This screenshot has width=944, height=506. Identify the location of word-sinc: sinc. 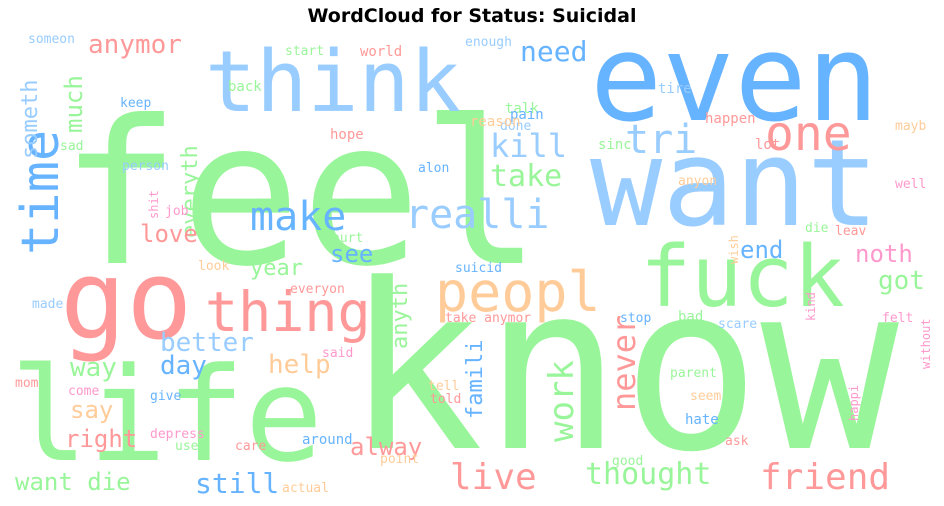
(615, 145).